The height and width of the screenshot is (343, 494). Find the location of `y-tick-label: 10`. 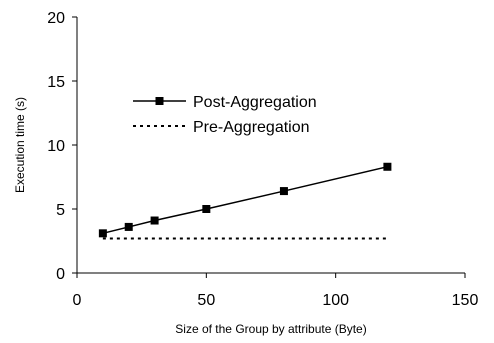

y-tick-label: 10 is located at coordinates (56, 146).